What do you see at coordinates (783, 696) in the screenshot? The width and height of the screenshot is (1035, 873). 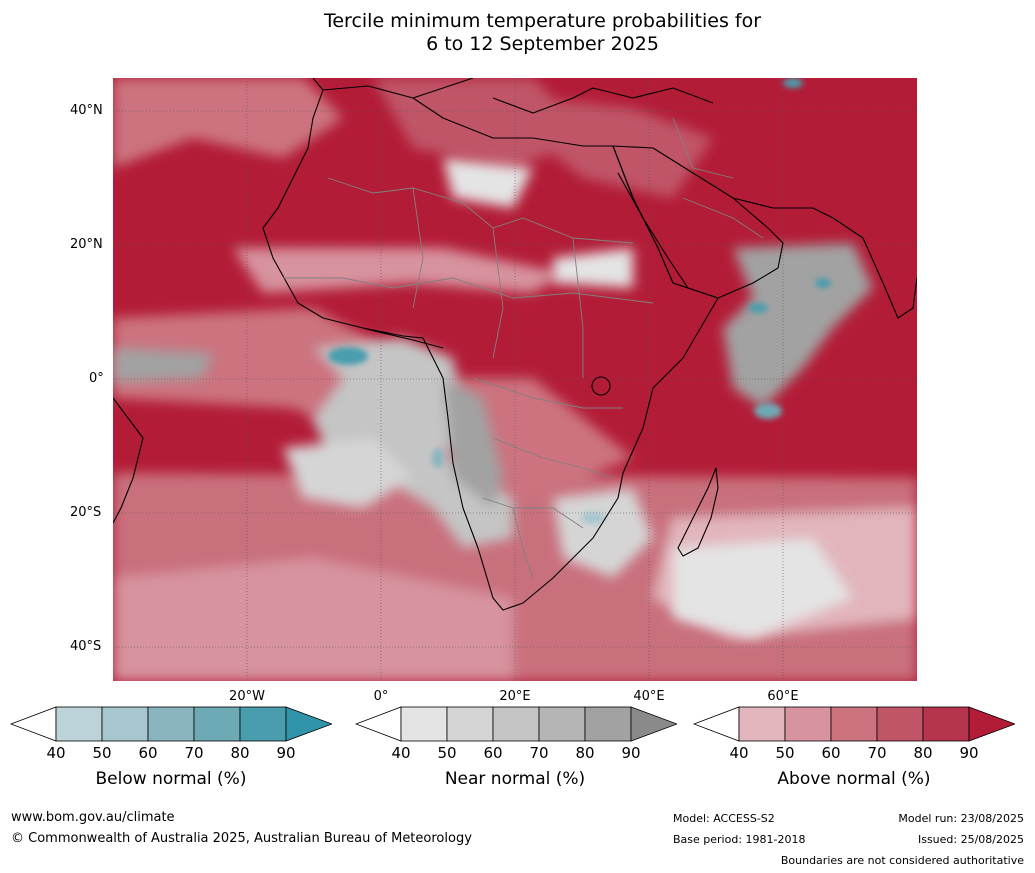 I see `lon-label-60e: 60°E` at bounding box center [783, 696].